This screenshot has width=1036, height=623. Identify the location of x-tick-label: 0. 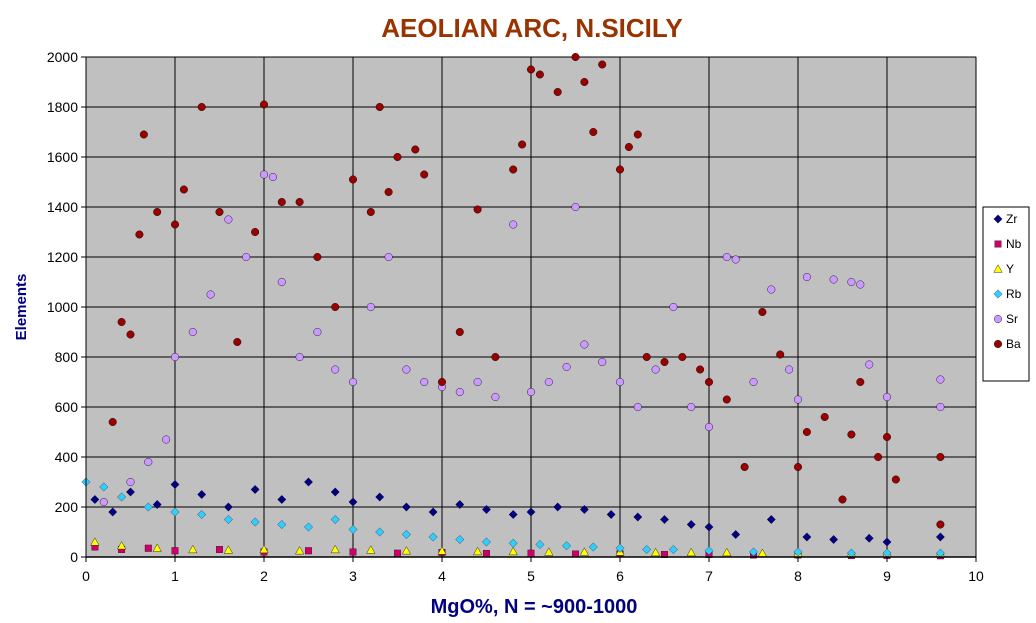
(86, 576).